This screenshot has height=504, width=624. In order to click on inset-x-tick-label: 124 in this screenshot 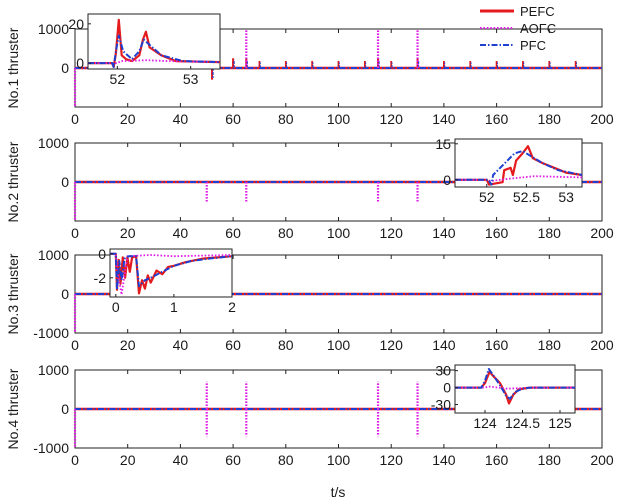, I will do `click(485, 423)`.